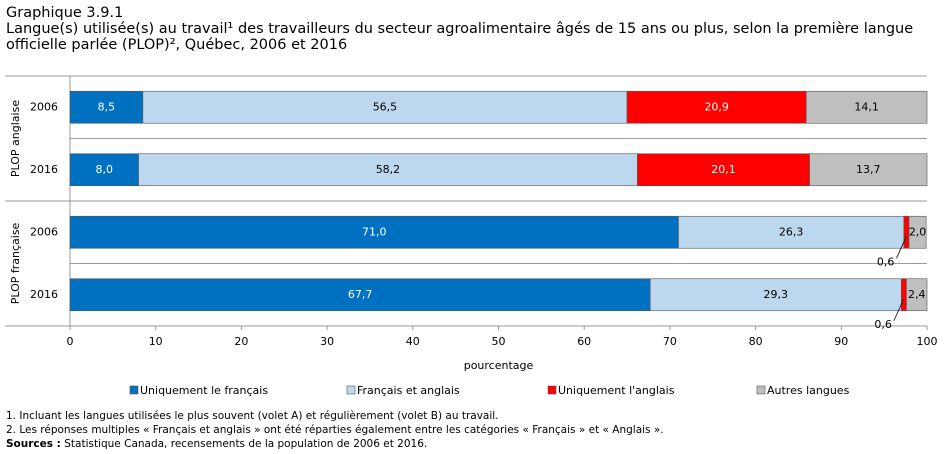  Describe the element at coordinates (808, 390) in the screenshot. I see `legend-label: Autres langues` at that location.